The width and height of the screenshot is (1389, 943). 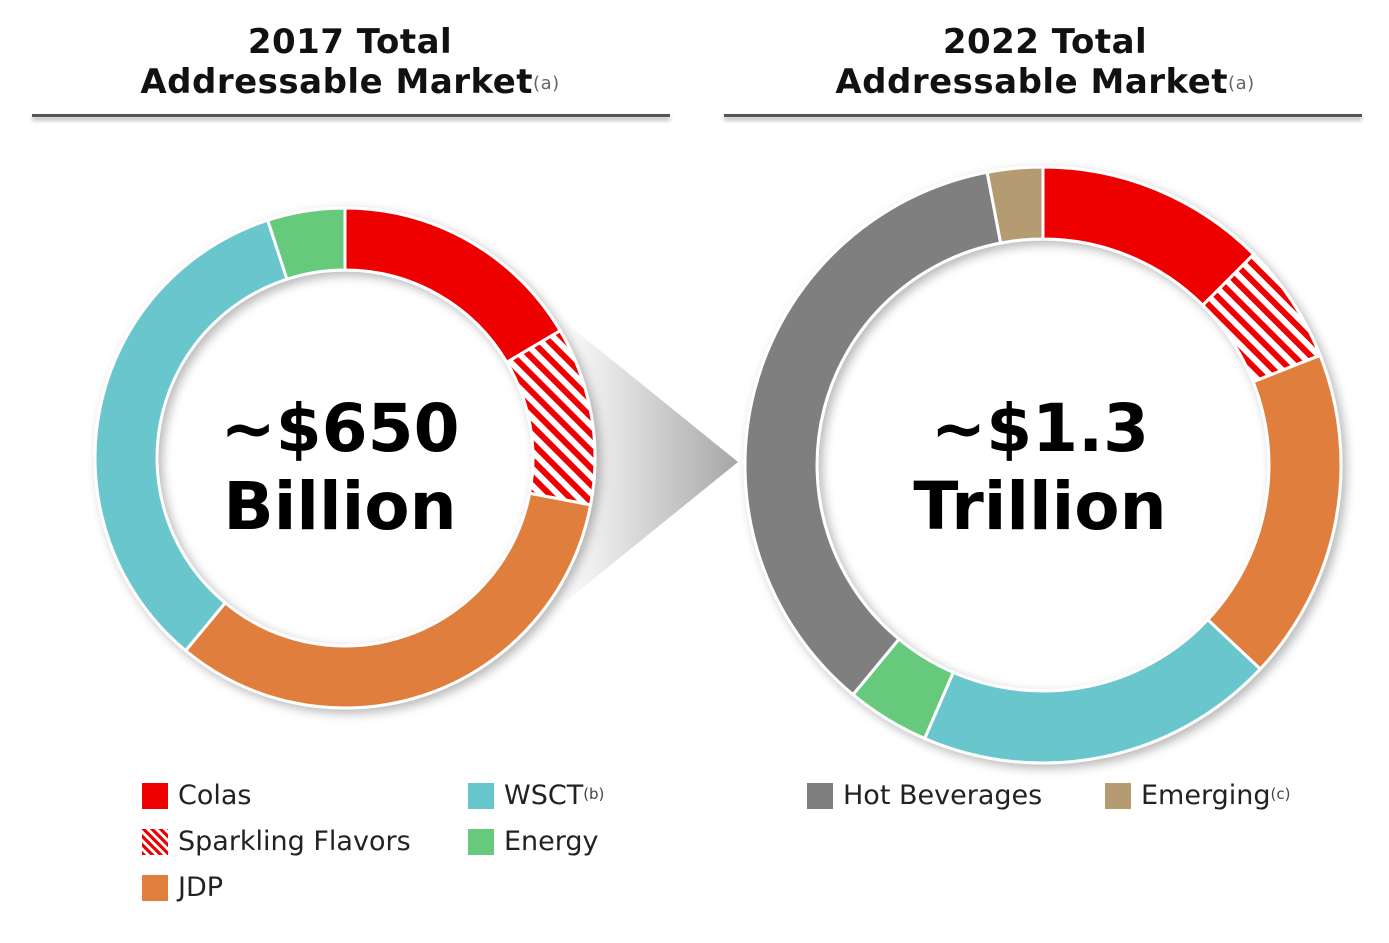 I want to click on legend-label: JDP, so click(x=201, y=887).